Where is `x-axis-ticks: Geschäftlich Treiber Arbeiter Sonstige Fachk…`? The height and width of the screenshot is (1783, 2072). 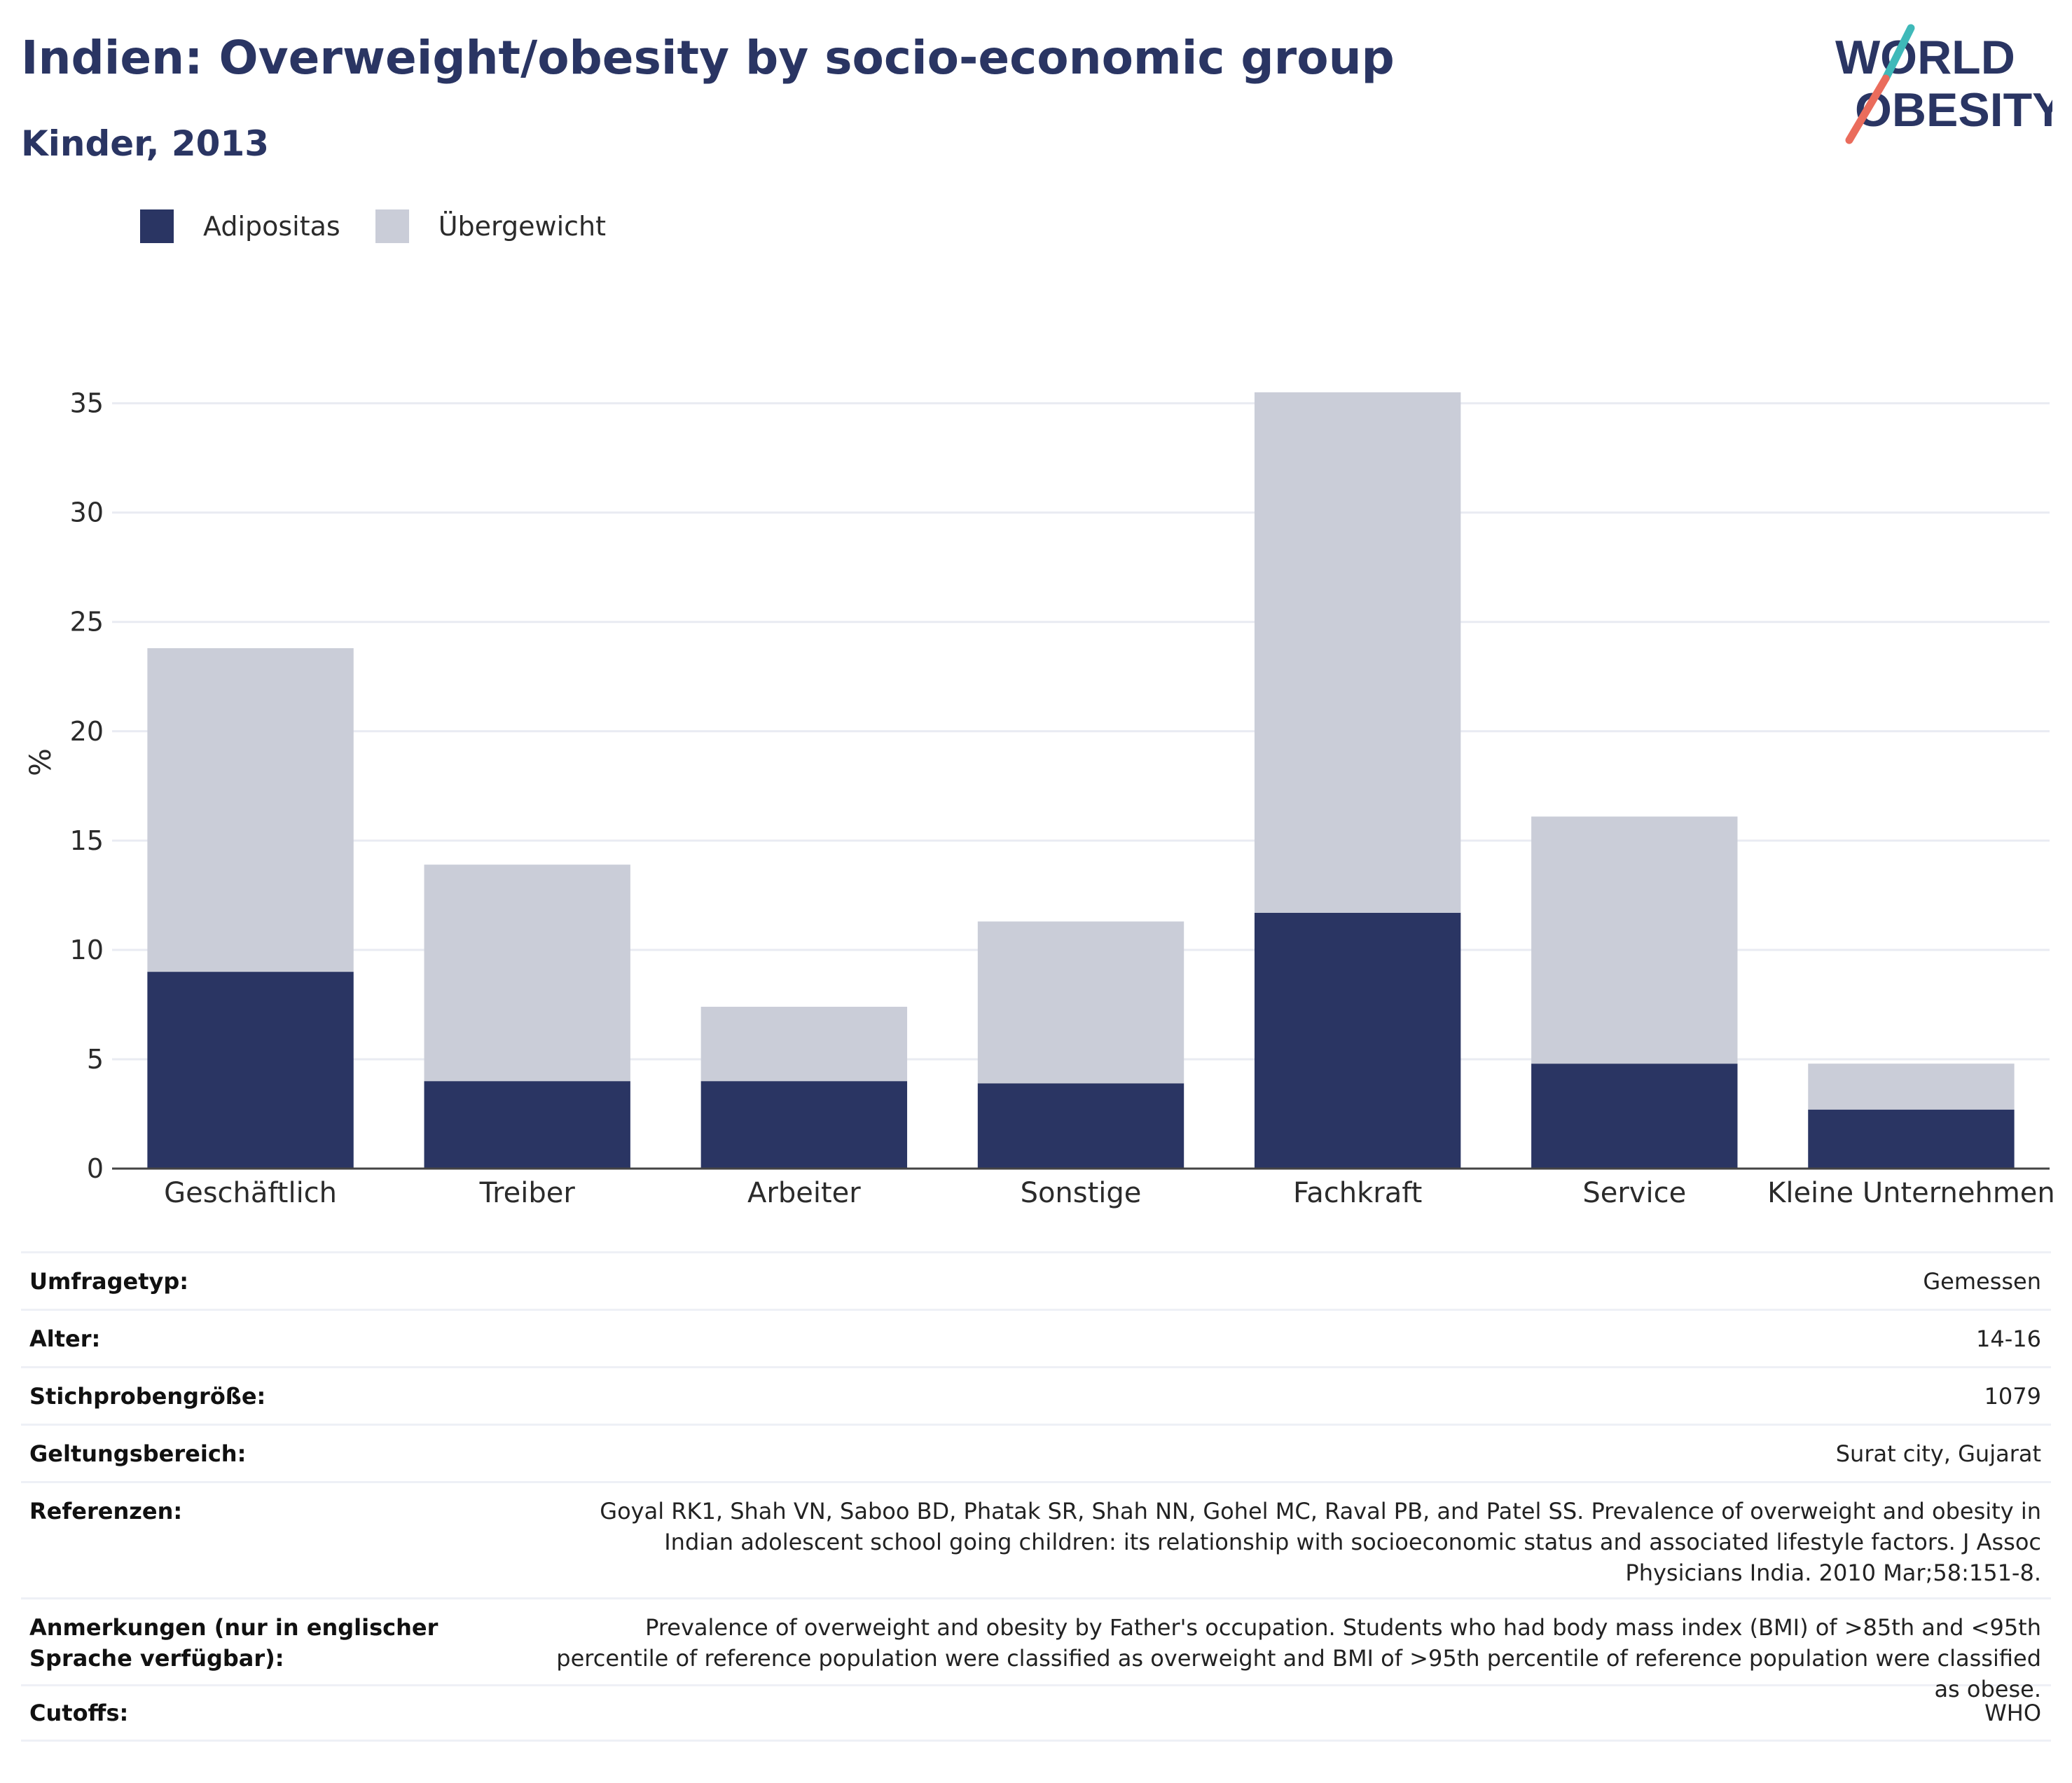
x-axis-ticks: Geschäftlich Treiber Arbeiter Sonstige Fachk… is located at coordinates (1110, 1193).